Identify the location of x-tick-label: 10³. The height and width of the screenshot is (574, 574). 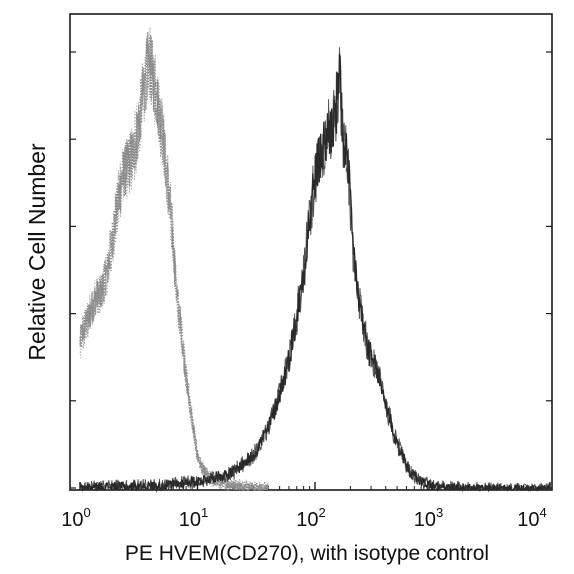
(428, 518).